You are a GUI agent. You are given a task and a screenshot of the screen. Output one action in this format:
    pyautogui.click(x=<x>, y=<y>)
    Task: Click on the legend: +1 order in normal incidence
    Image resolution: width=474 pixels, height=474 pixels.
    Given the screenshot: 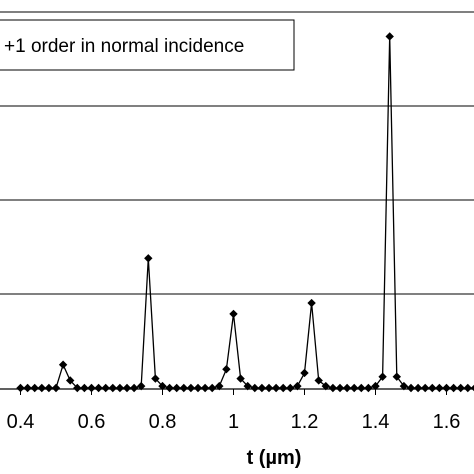 What is the action you would take?
    pyautogui.click(x=147, y=45)
    